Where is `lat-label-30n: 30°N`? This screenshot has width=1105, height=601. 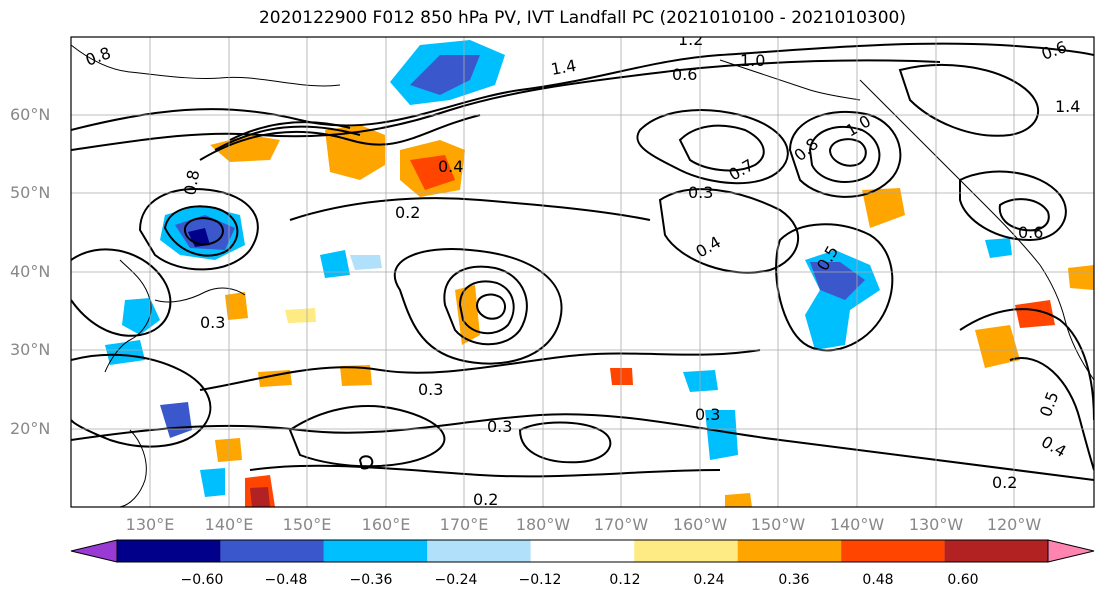 lat-label-30n: 30°N is located at coordinates (30, 349).